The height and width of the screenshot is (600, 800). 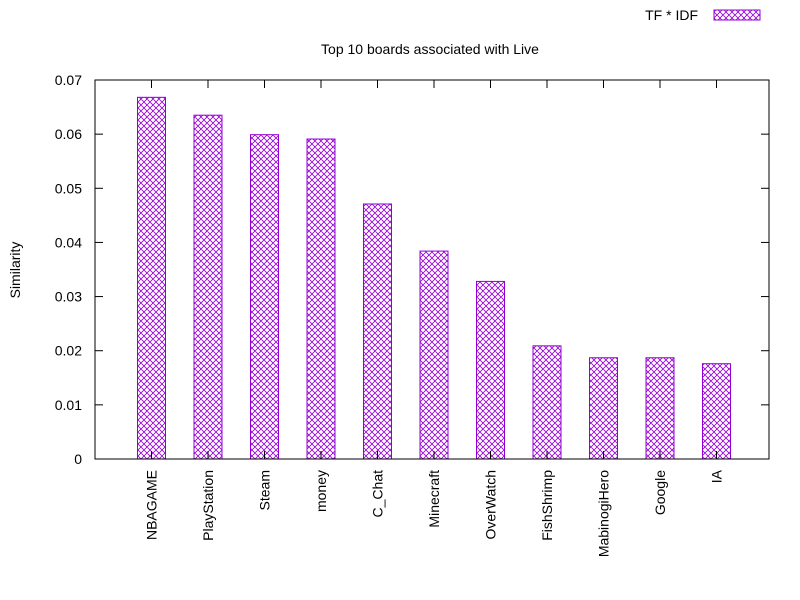 I want to click on x-tick-label: IA, so click(x=717, y=476).